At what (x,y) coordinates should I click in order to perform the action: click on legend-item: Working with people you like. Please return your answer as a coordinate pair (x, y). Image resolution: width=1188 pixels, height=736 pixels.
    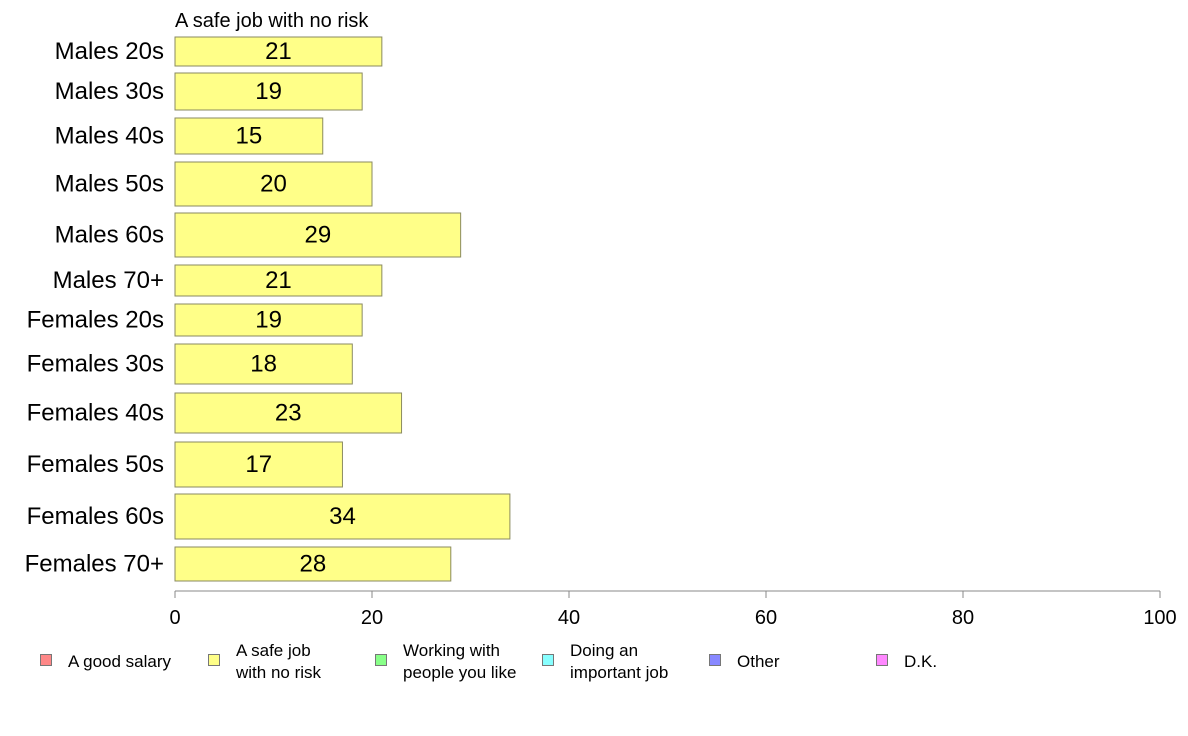
    Looking at the image, I should click on (445, 662).